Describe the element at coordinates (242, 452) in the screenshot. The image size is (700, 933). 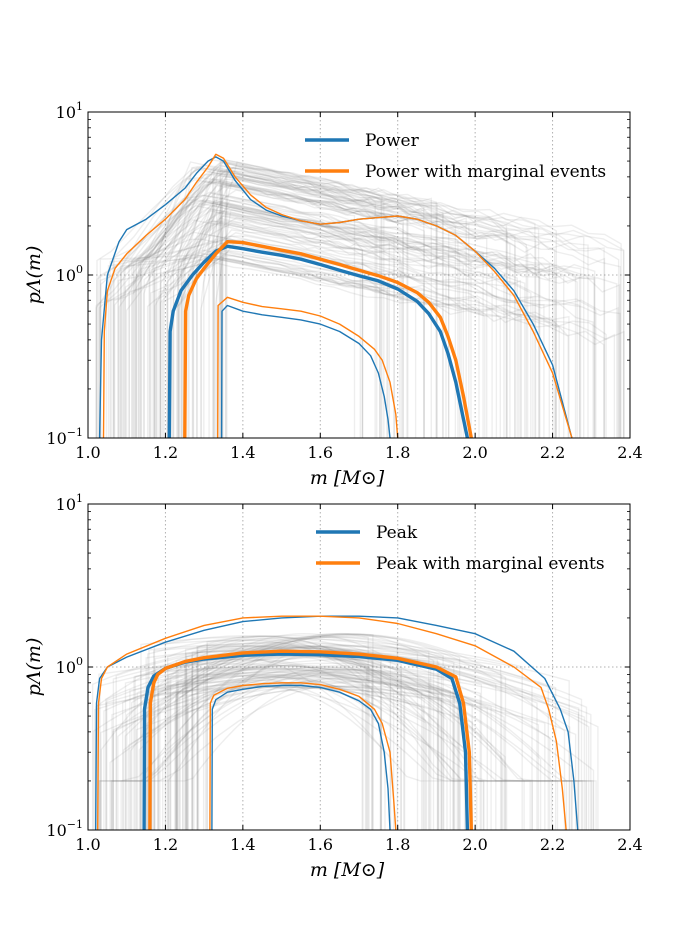
I see `x-tick-label: 1.4` at that location.